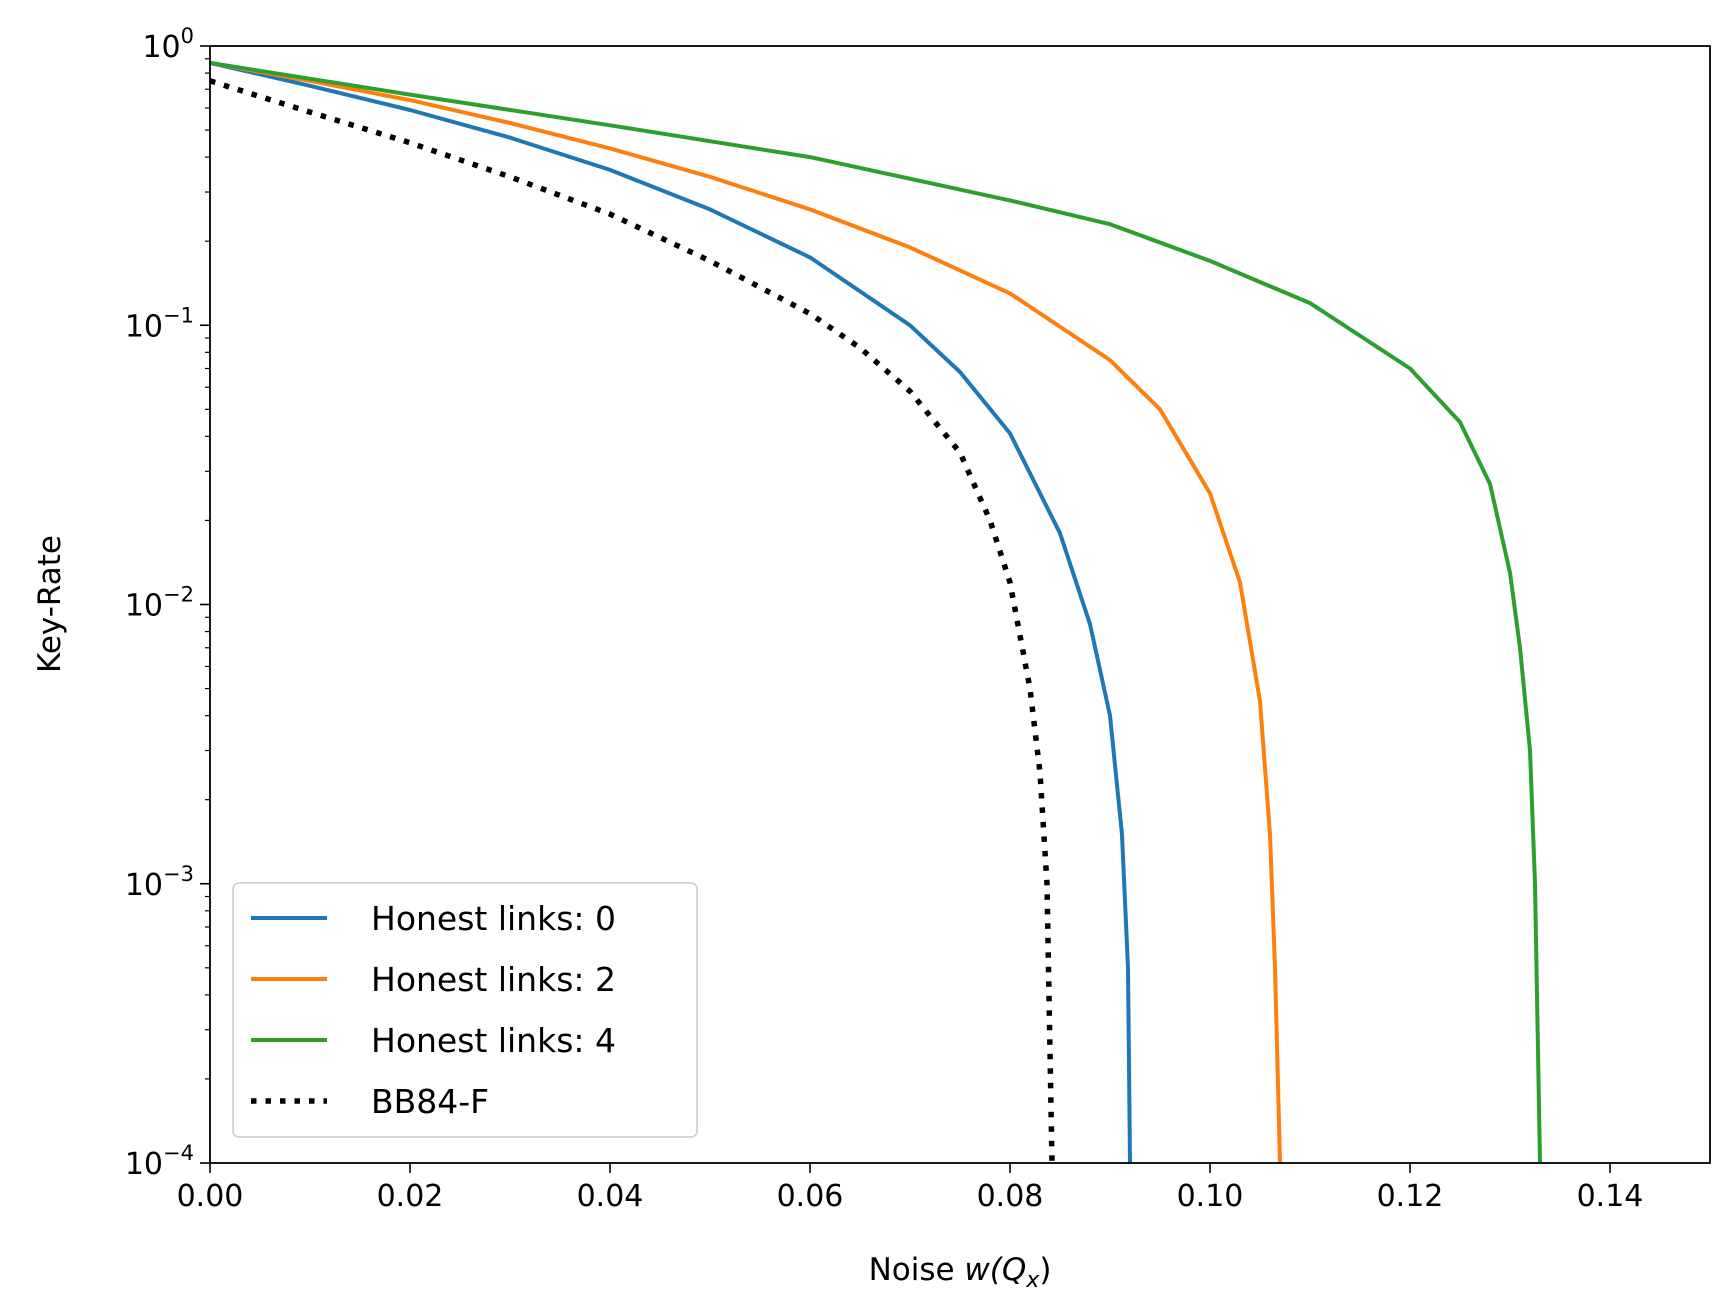 This screenshot has height=1312, width=1730. Describe the element at coordinates (159, 603) in the screenshot. I see `y-tick-label: 10⁻²` at that location.